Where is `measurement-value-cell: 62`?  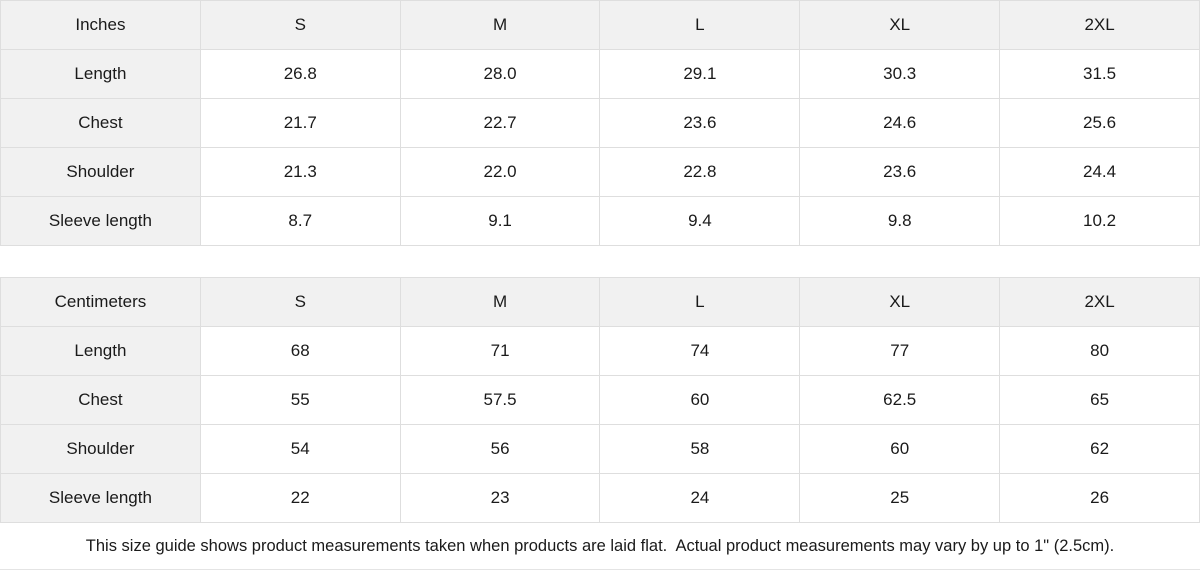 measurement-value-cell: 62 is located at coordinates (1099, 449).